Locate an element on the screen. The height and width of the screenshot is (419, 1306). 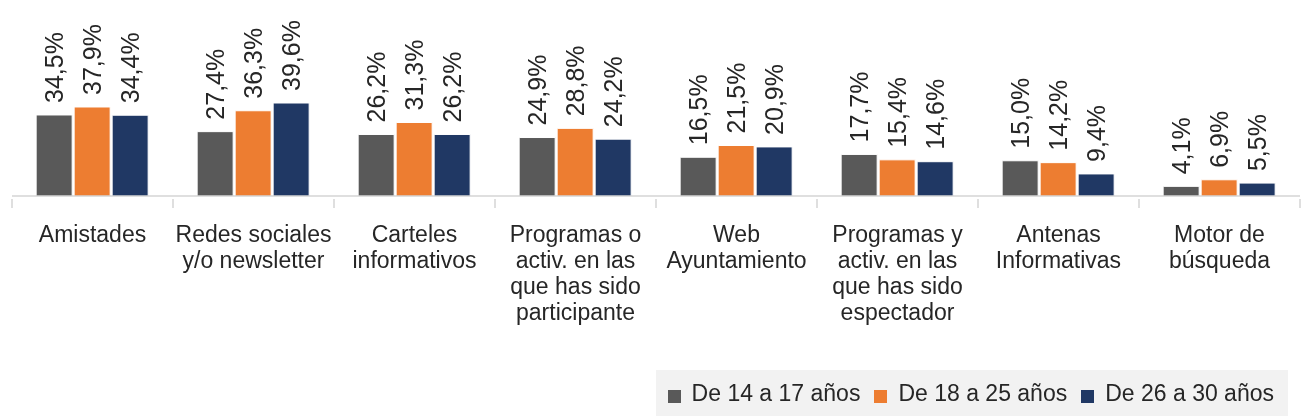
x-tick-label: Programas o activ. en las que has sido participante is located at coordinates (575, 273).